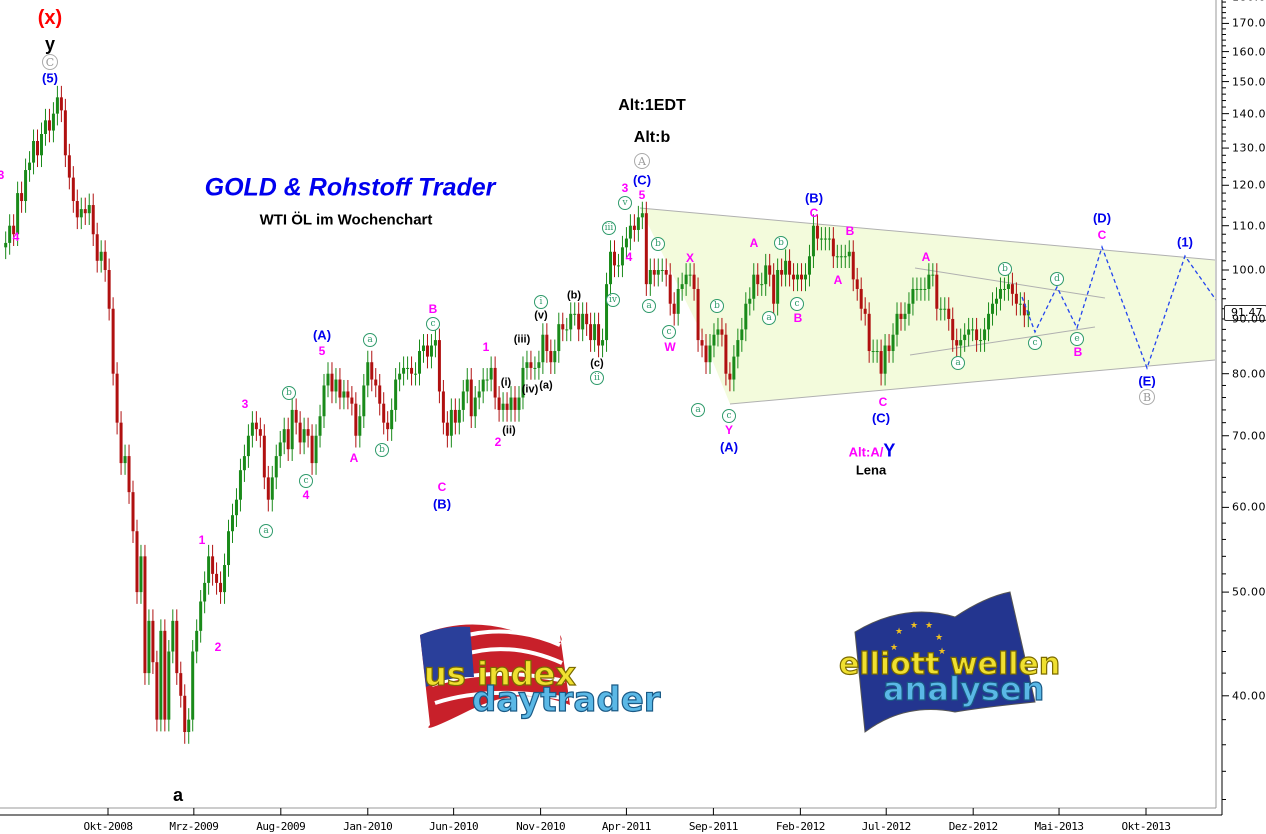 The width and height of the screenshot is (1266, 834). I want to click on wave-label: (i), so click(506, 382).